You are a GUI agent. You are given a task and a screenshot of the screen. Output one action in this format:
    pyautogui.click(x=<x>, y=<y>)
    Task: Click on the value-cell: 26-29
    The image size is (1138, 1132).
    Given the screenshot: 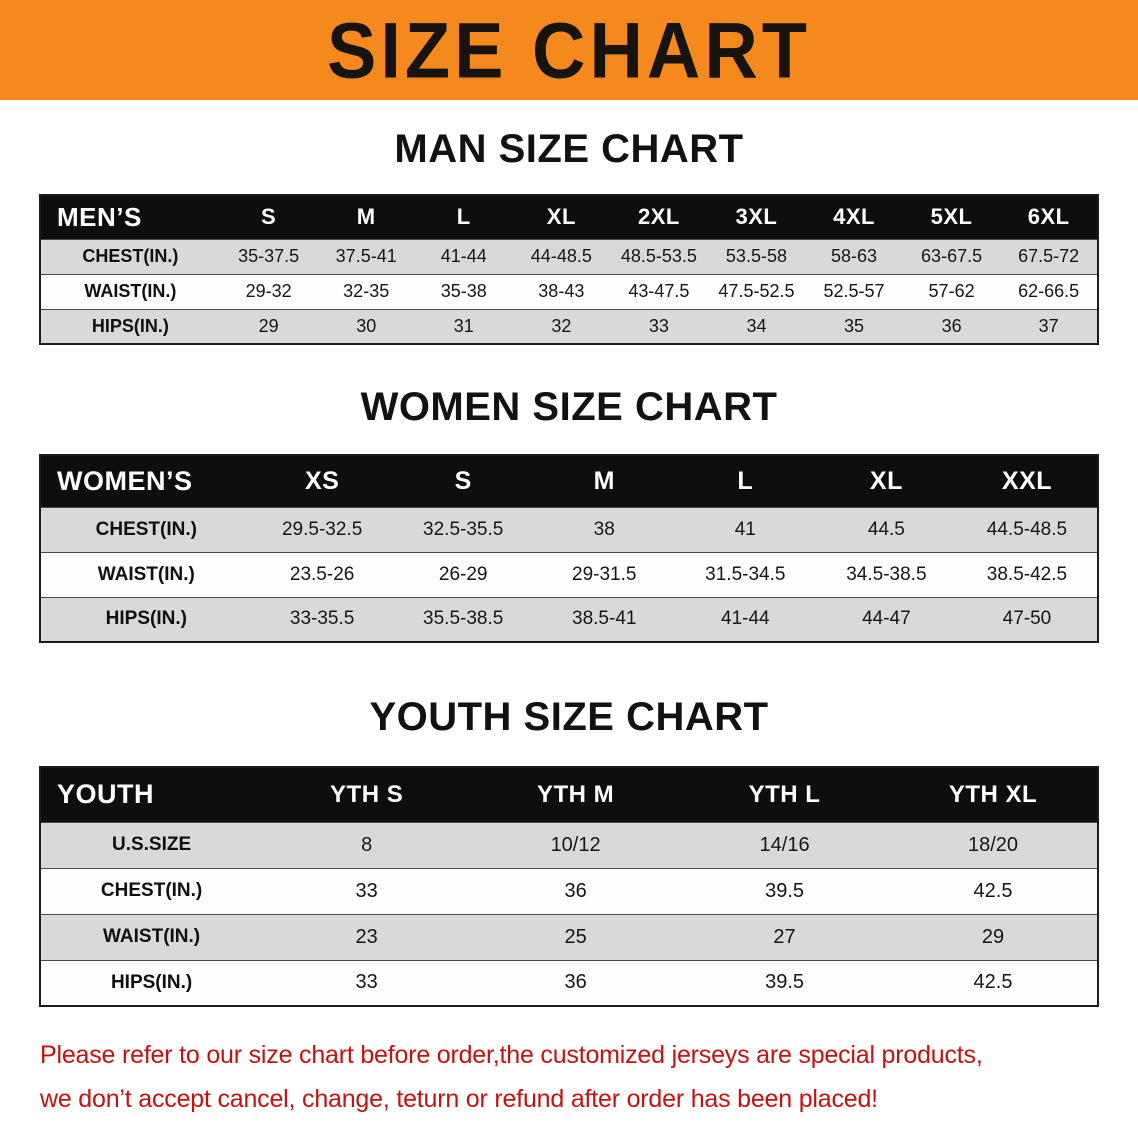 What is the action you would take?
    pyautogui.click(x=463, y=574)
    